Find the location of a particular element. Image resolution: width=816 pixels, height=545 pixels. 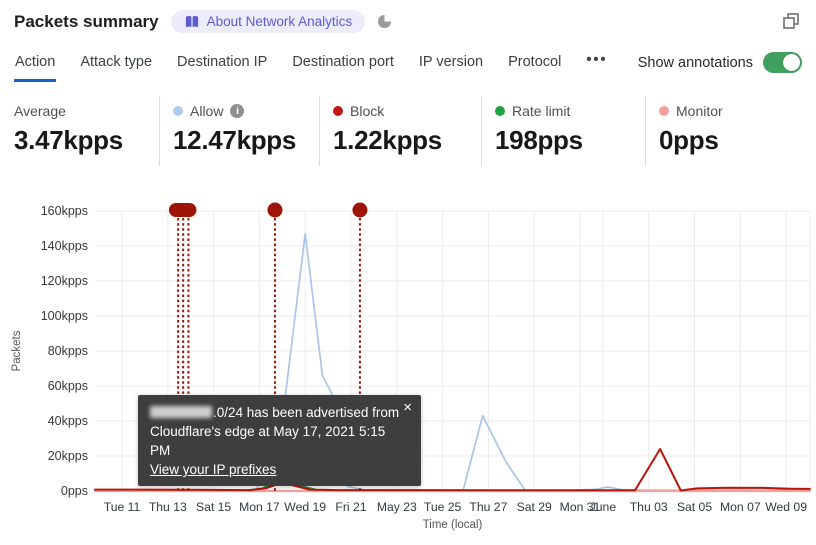

tooltip-arrow is located at coordinates (277, 462).